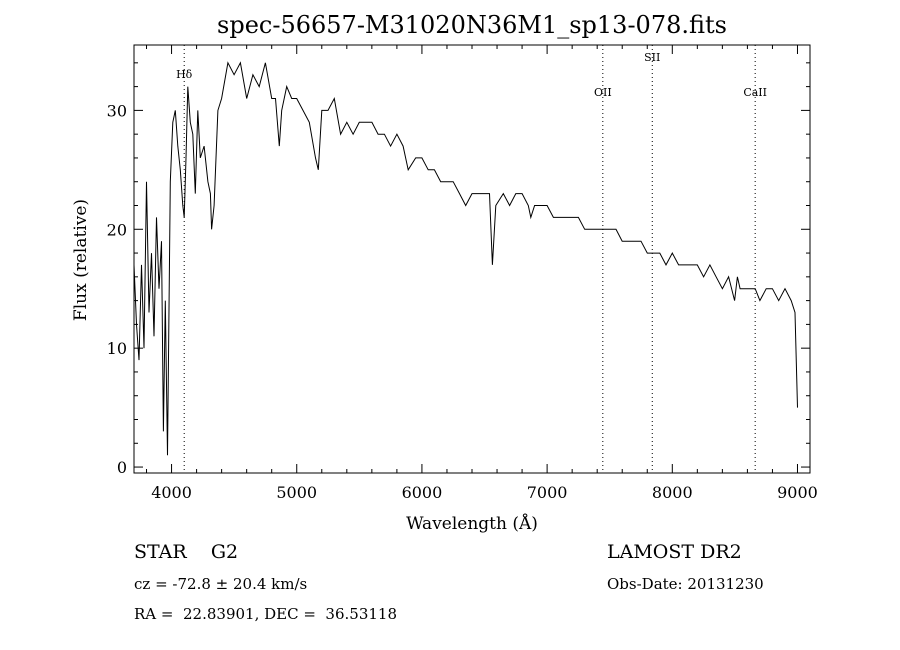  I want to click on x-axis-label: Wavelength (Å), so click(472, 523).